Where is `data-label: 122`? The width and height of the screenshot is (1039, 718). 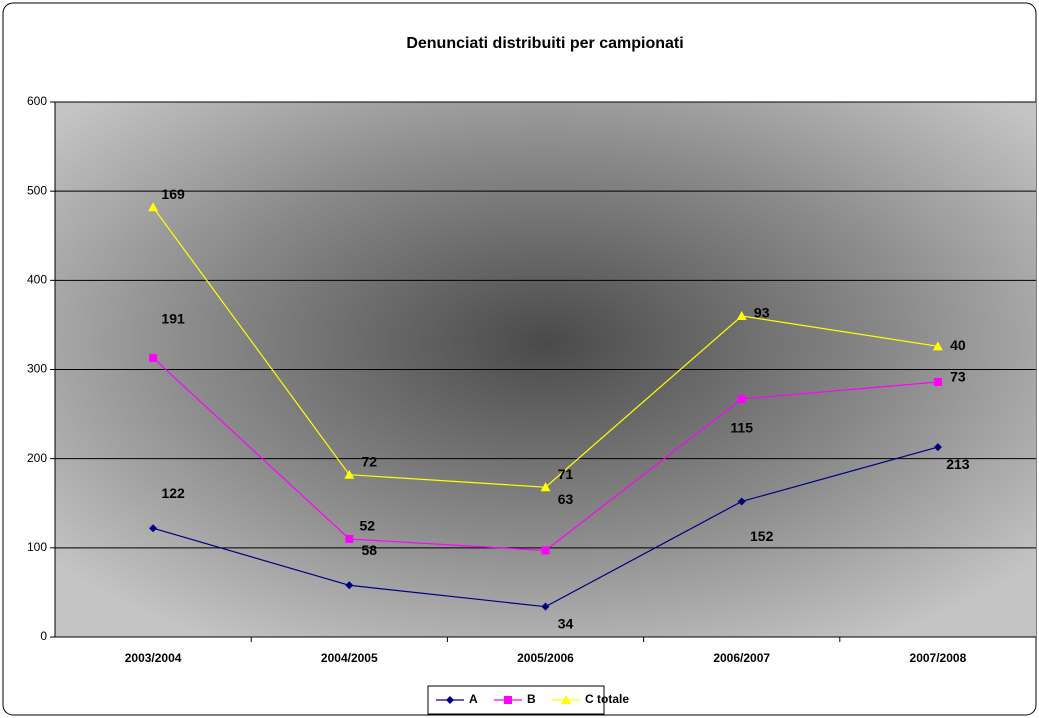 data-label: 122 is located at coordinates (173, 493).